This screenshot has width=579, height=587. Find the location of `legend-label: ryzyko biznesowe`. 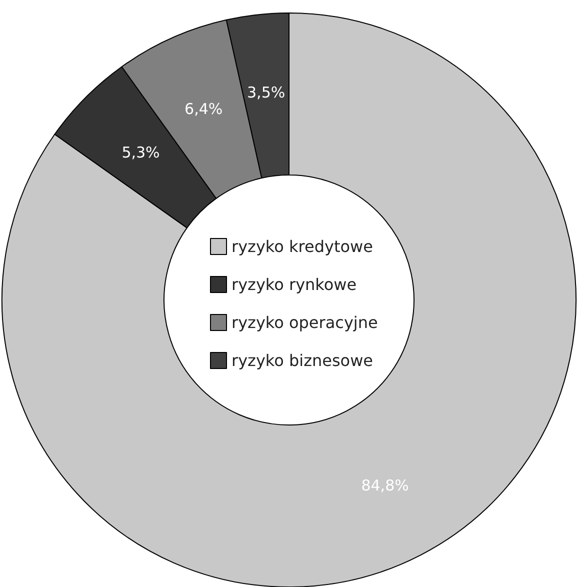

legend-label: ryzyko biznesowe is located at coordinates (303, 360).